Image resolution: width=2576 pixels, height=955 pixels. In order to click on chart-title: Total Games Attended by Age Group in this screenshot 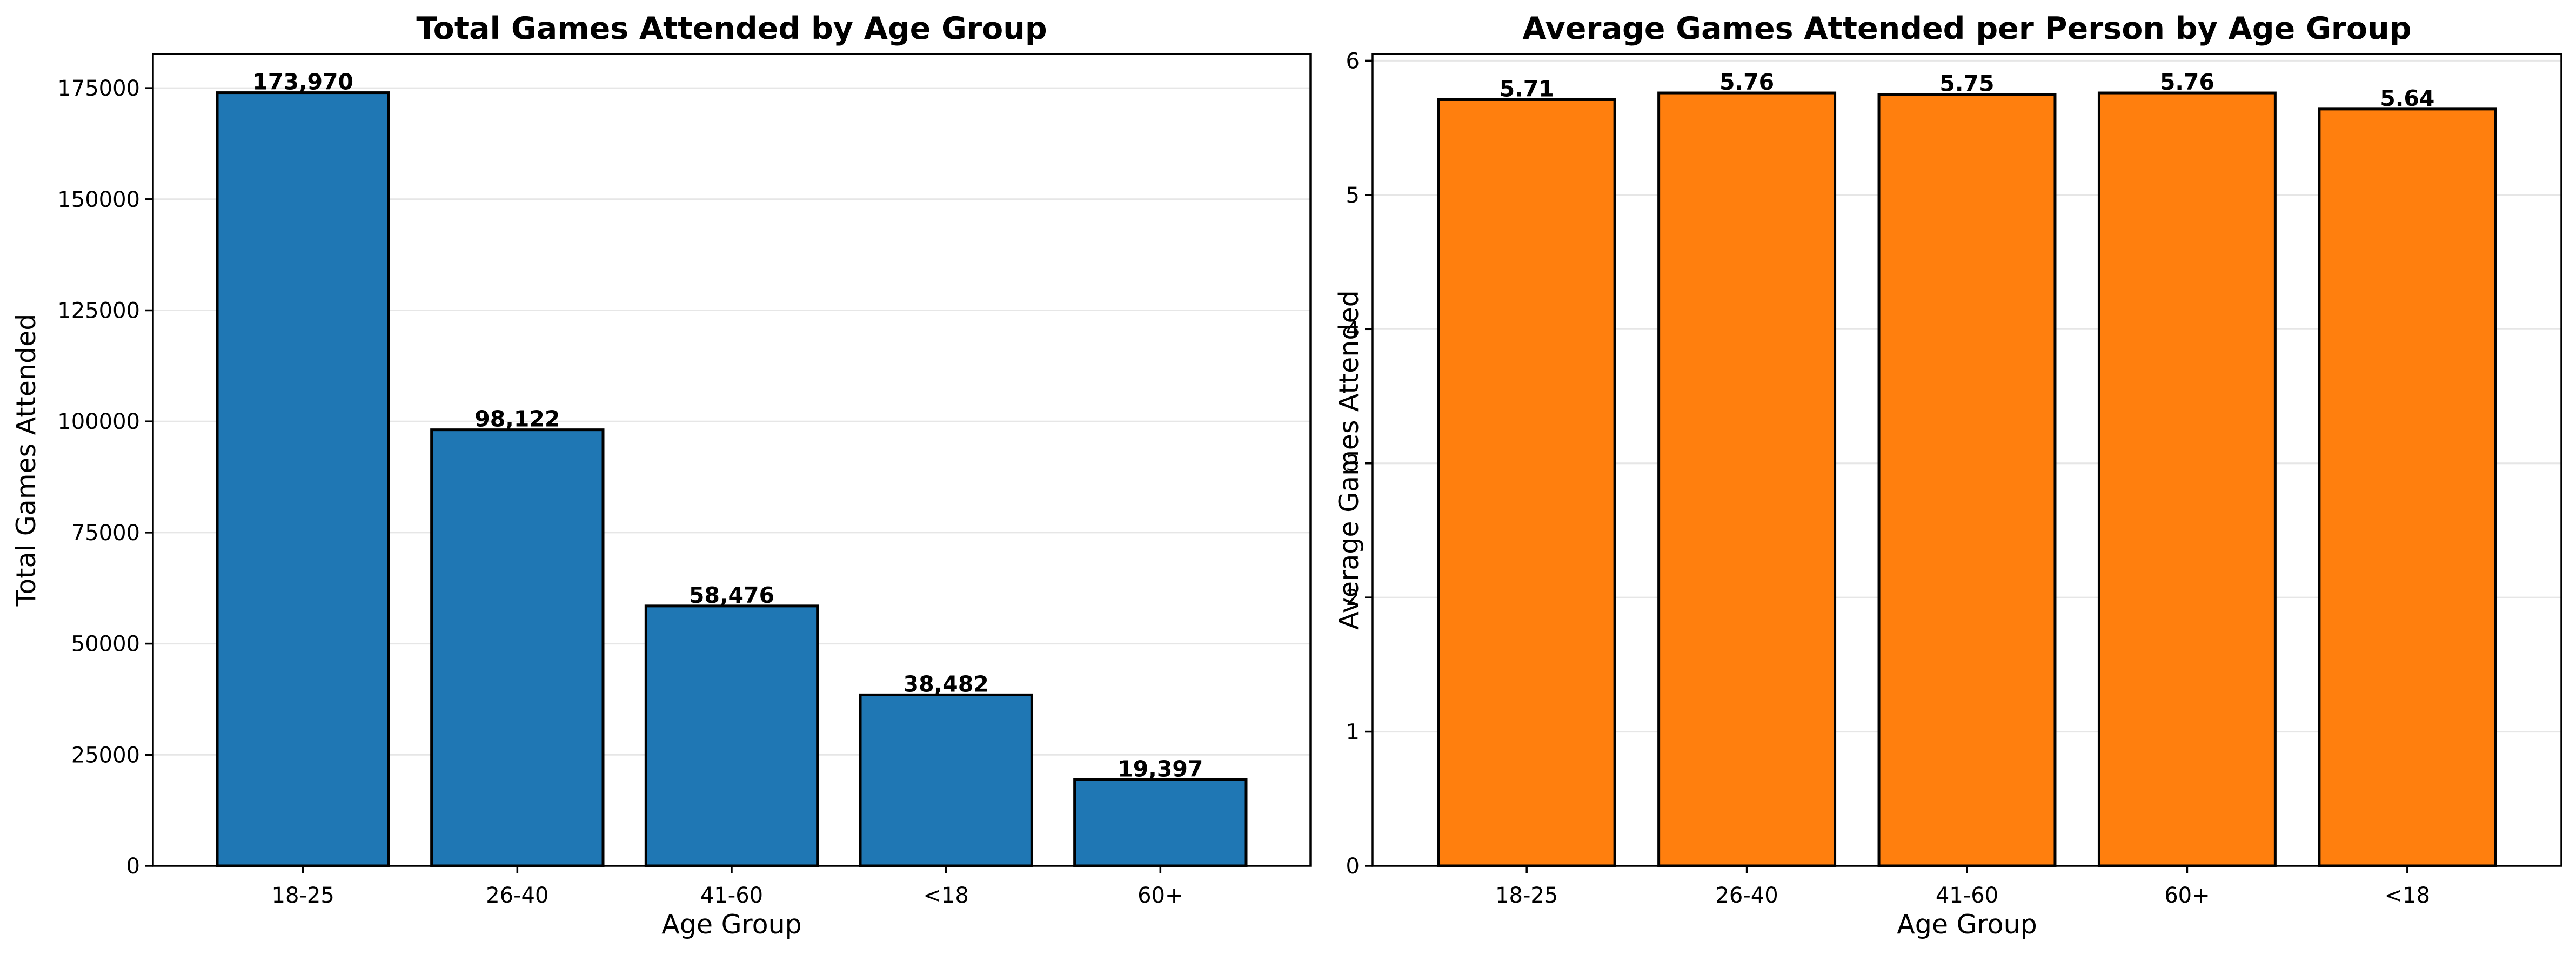, I will do `click(731, 28)`.